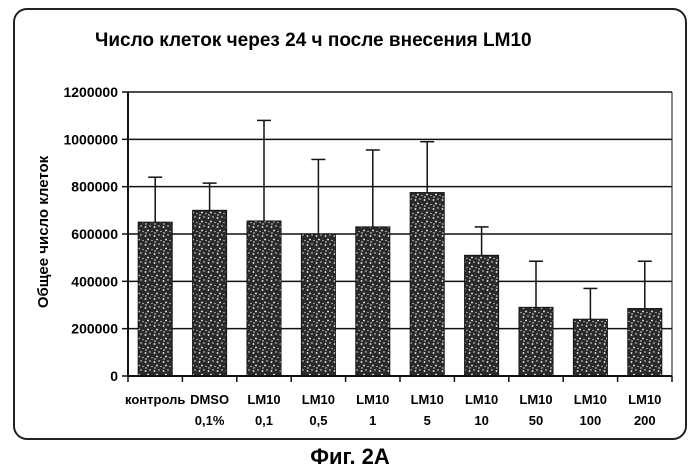 This screenshot has width=700, height=476. Describe the element at coordinates (94, 281) in the screenshot. I see `y-tick-label: 400000` at that location.